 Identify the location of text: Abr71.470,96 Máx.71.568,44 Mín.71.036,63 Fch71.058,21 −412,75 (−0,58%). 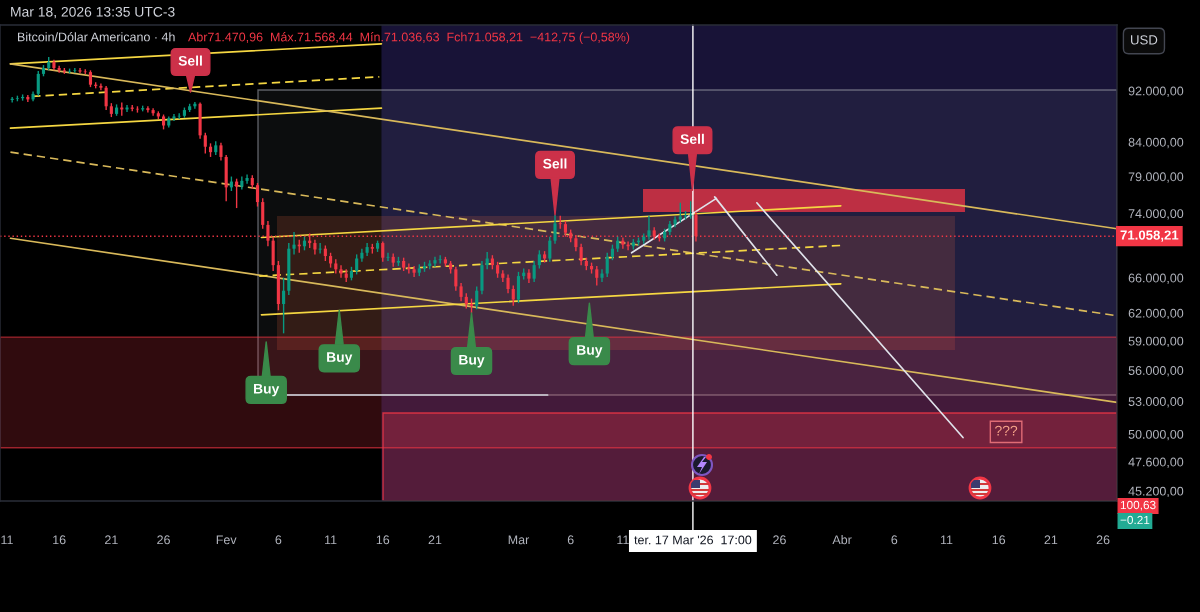
(409, 38).